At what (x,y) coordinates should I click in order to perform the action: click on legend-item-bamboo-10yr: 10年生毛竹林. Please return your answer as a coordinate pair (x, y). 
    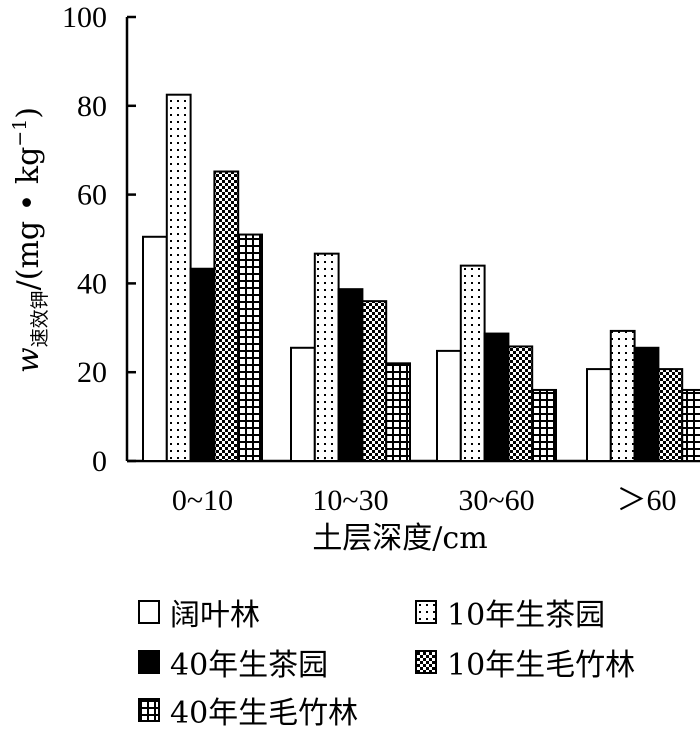
    Looking at the image, I should click on (525, 662).